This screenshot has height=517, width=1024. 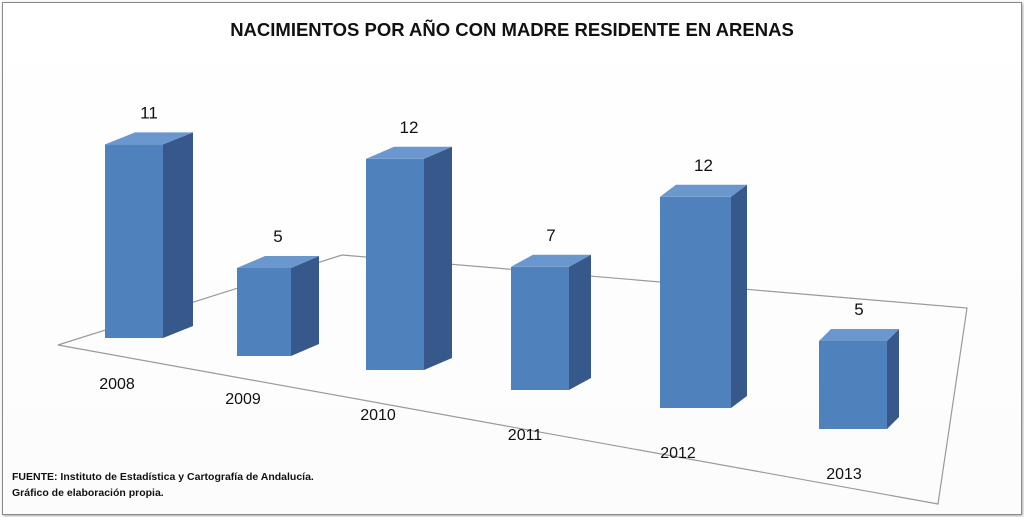 I want to click on value-label-2009: 5, so click(x=277, y=236).